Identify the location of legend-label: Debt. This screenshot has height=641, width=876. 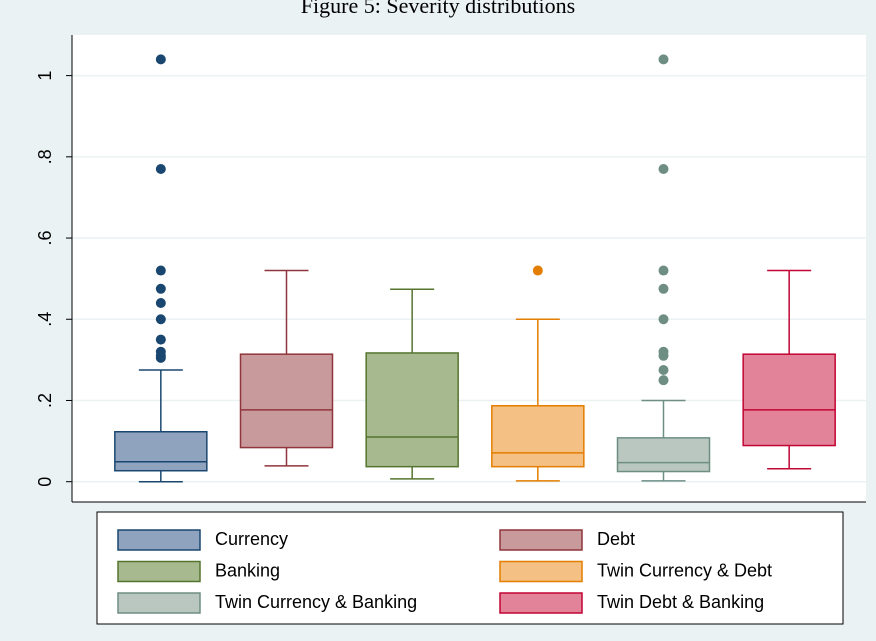
(616, 539).